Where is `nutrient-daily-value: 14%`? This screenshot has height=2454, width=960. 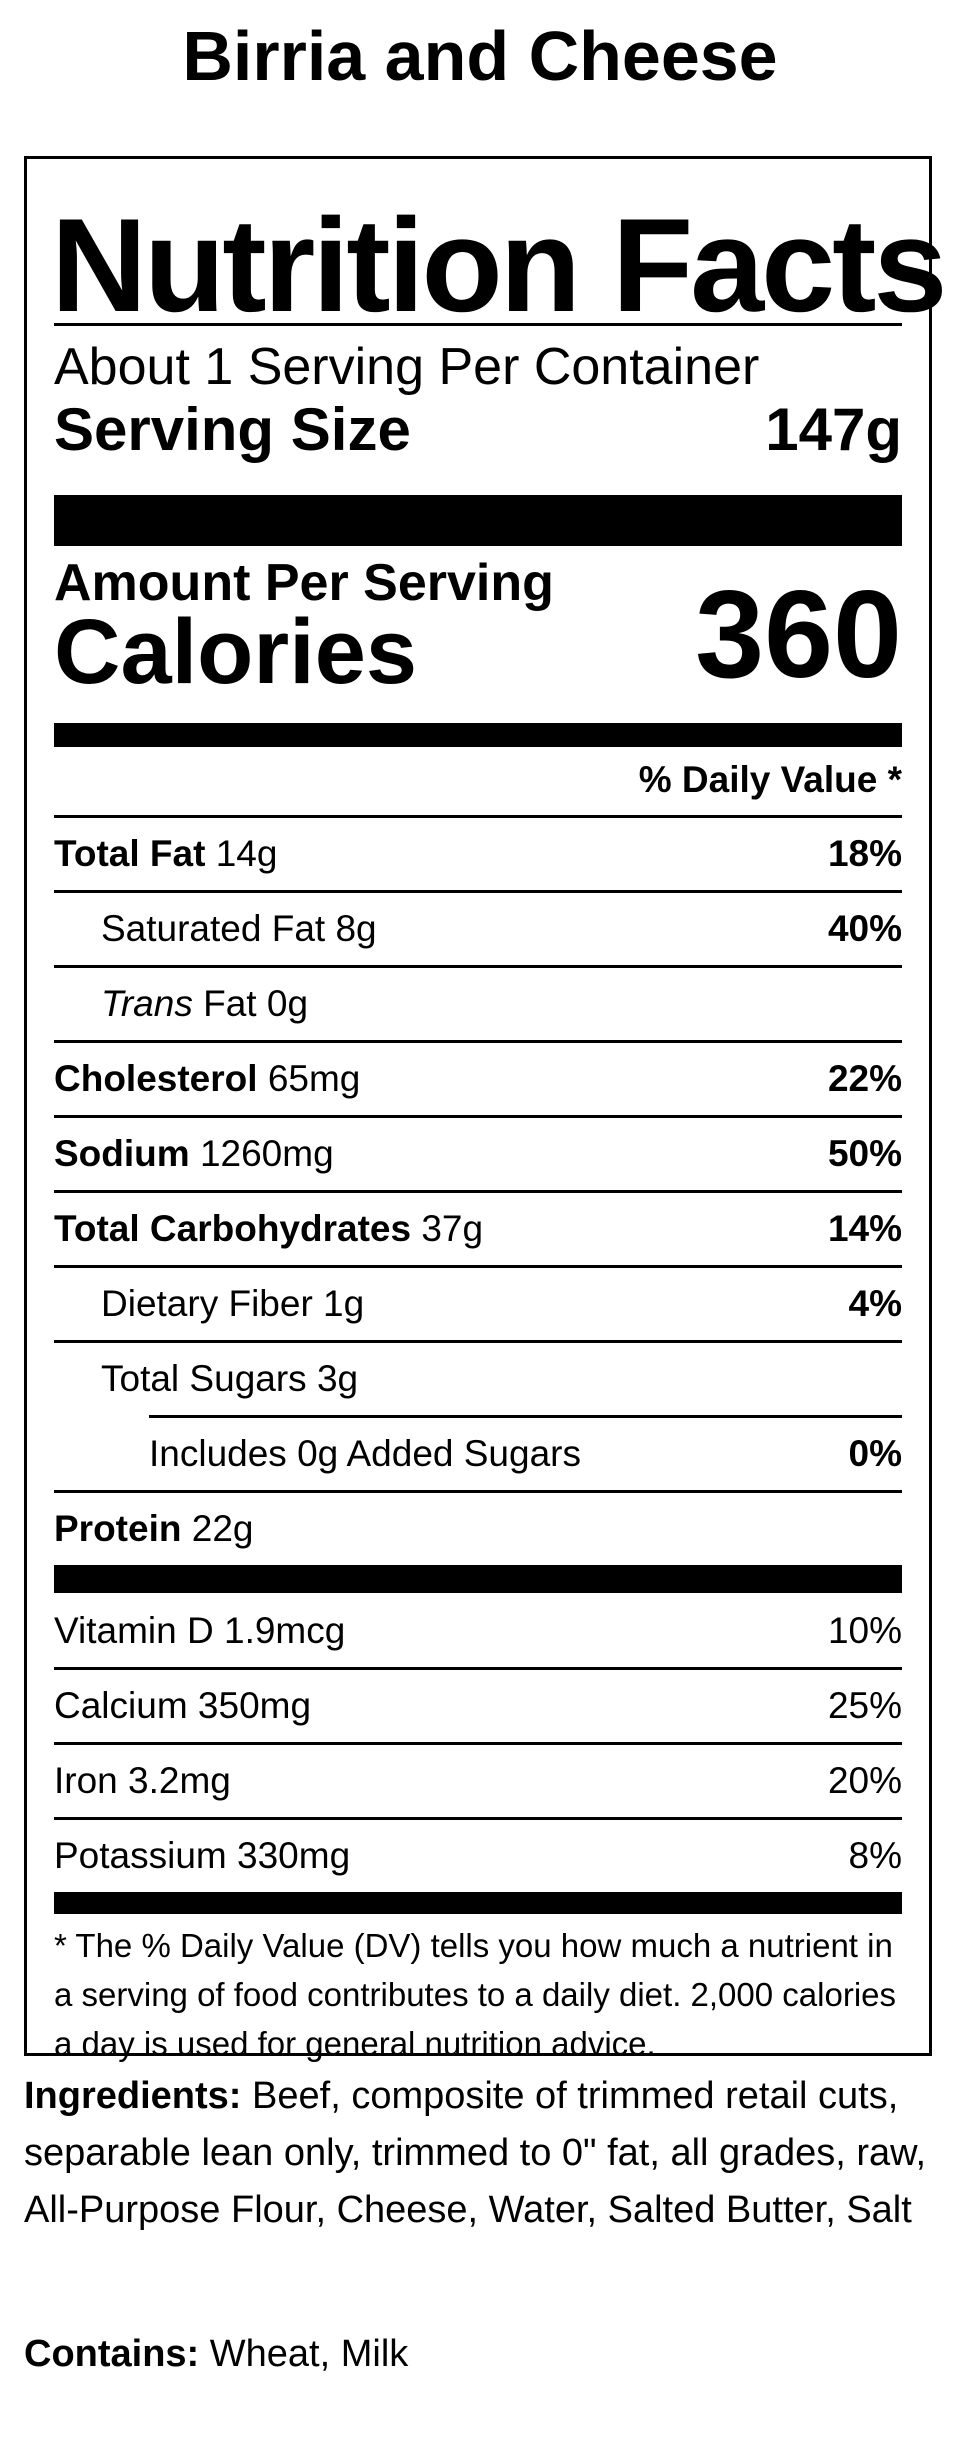
nutrient-daily-value: 14% is located at coordinates (864, 1228).